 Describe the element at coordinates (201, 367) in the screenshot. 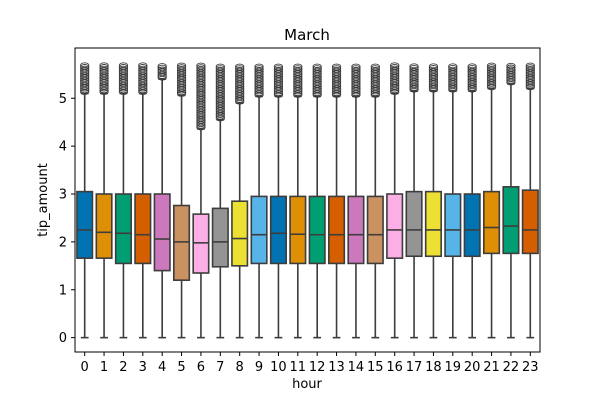

I see `x-tick-label: 6` at that location.